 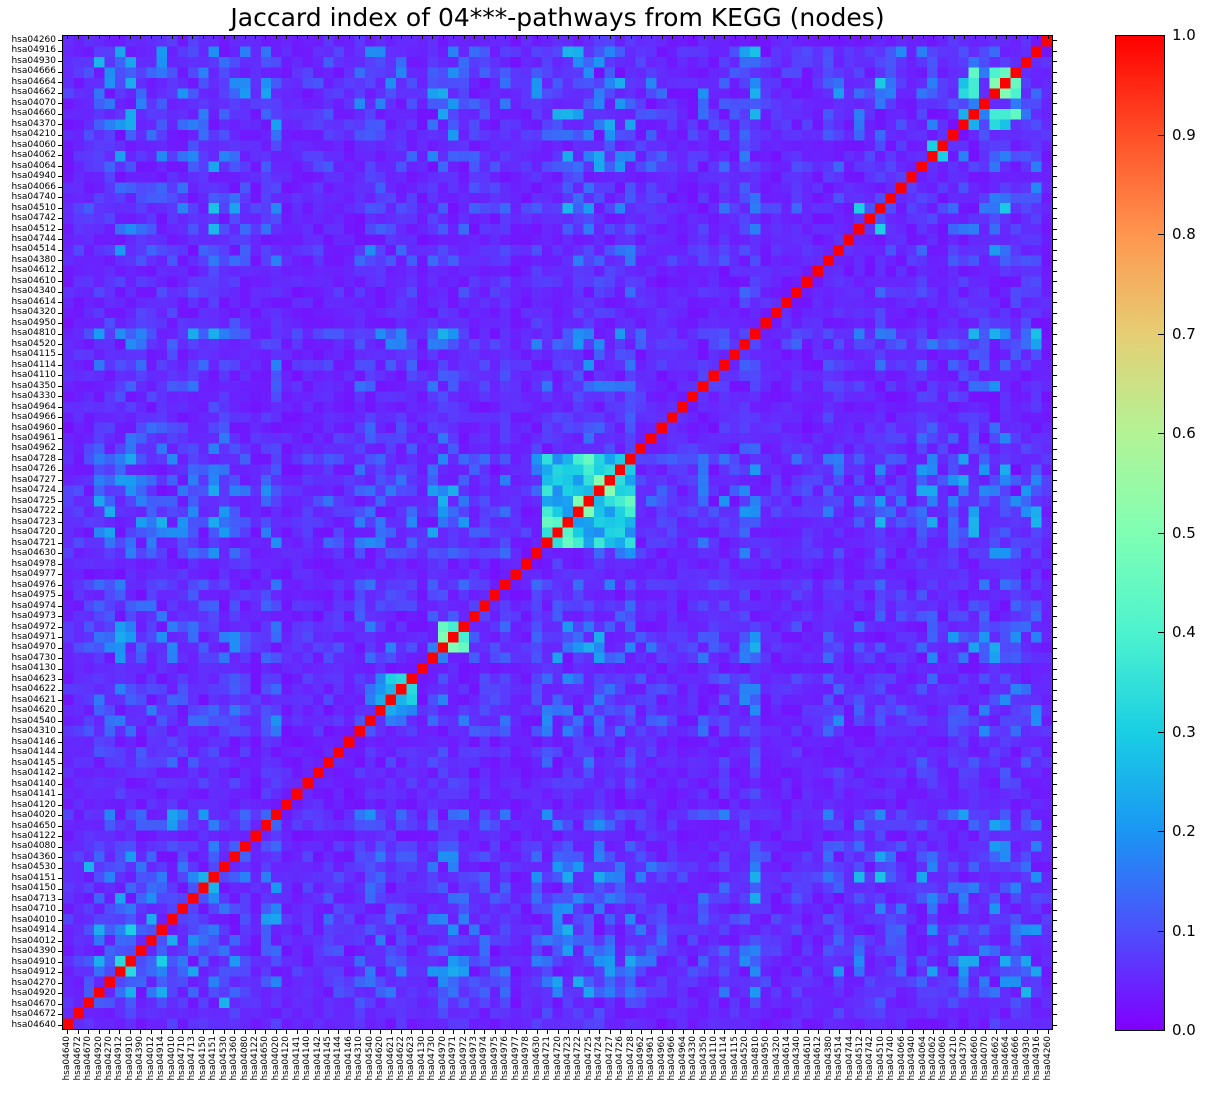 I want to click on x-tick-label: hsa04070, so click(x=985, y=1058).